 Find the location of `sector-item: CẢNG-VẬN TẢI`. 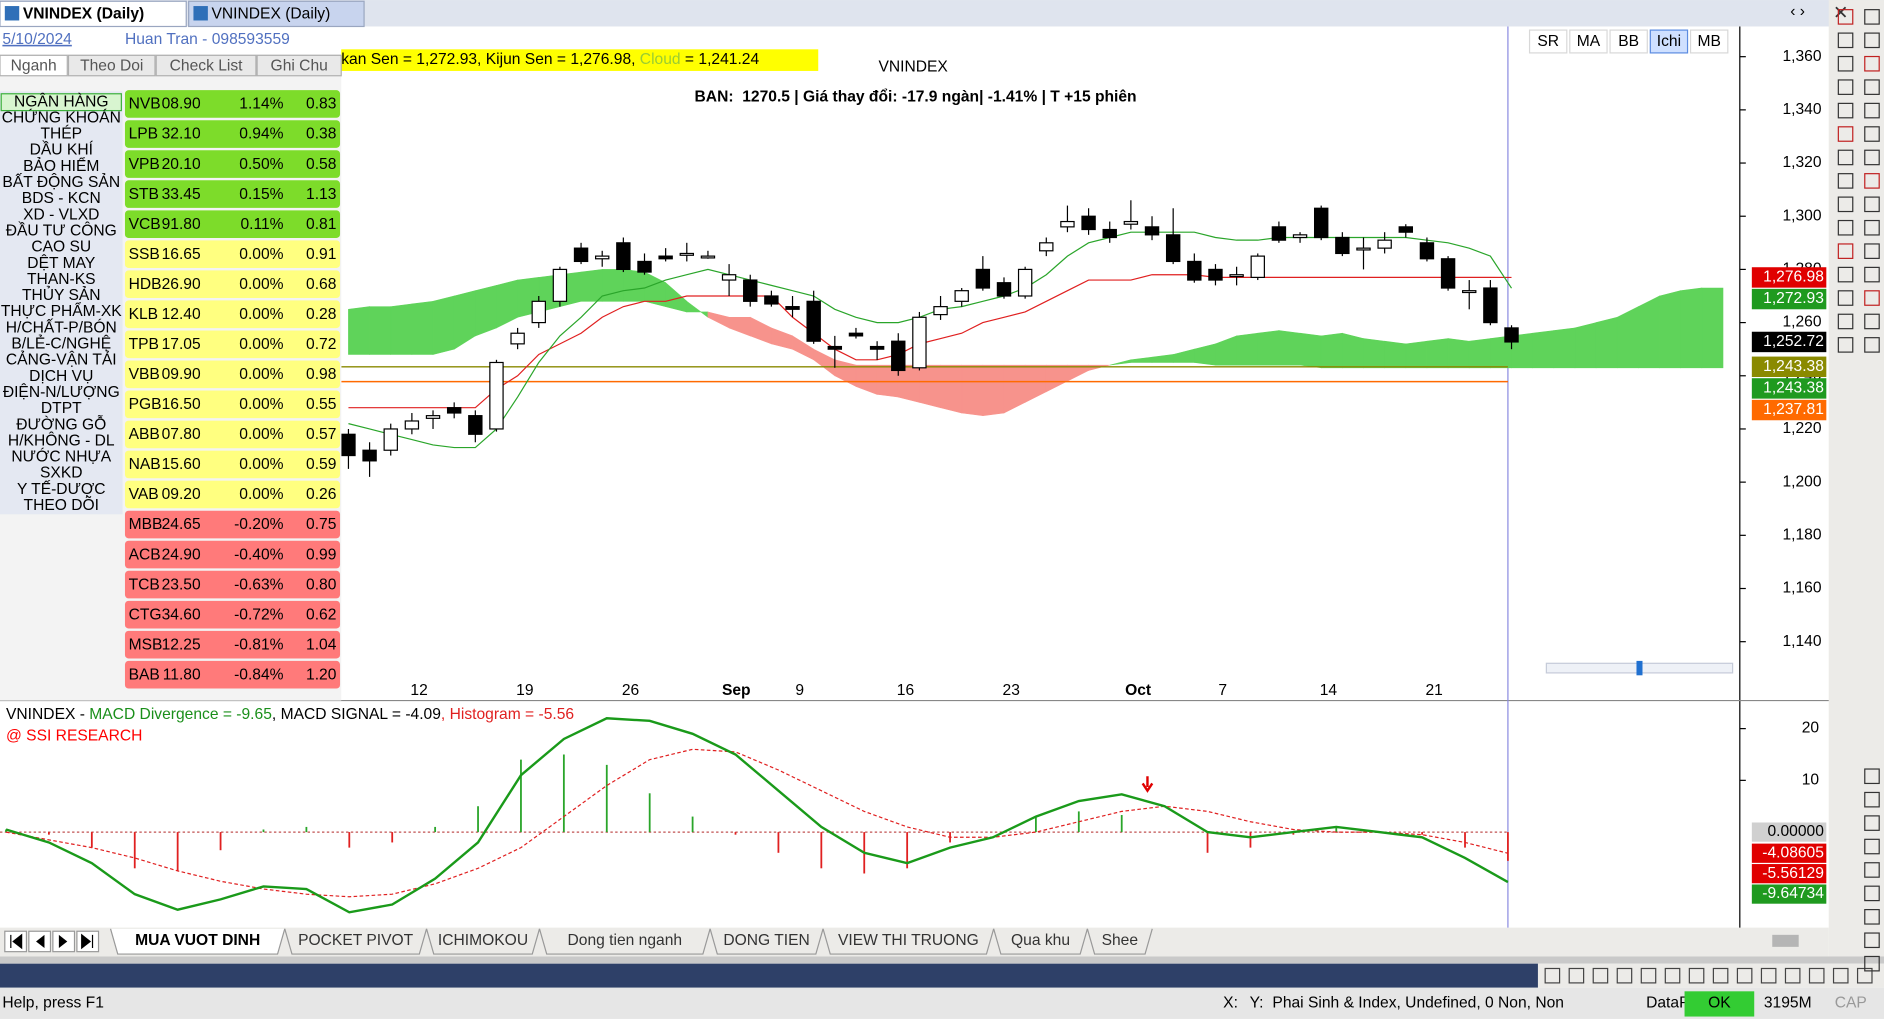

sector-item: CẢNG-VẬN TẢI is located at coordinates (61, 359).